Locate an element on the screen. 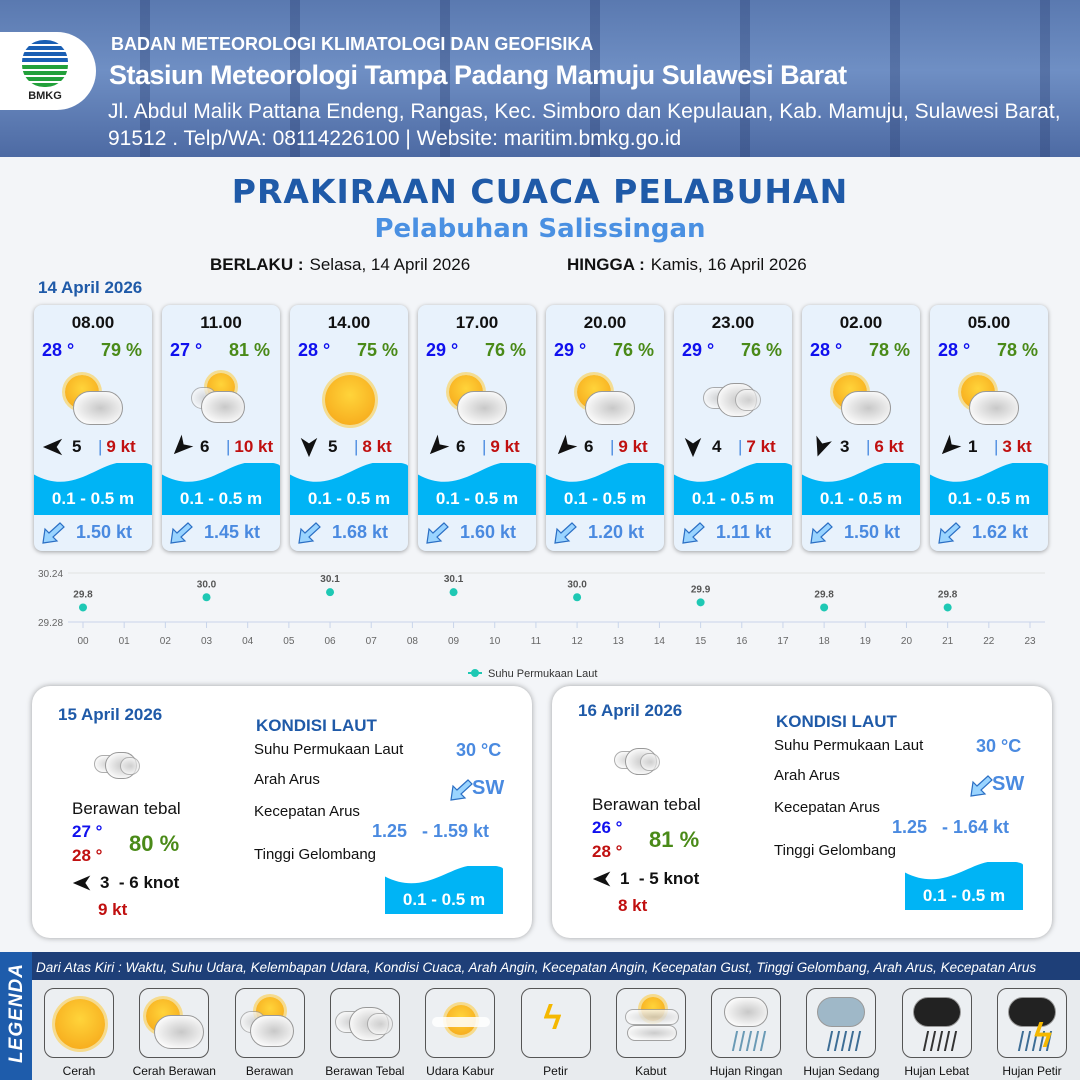 The width and height of the screenshot is (1080, 1080). banner-background is located at coordinates (540, 78).